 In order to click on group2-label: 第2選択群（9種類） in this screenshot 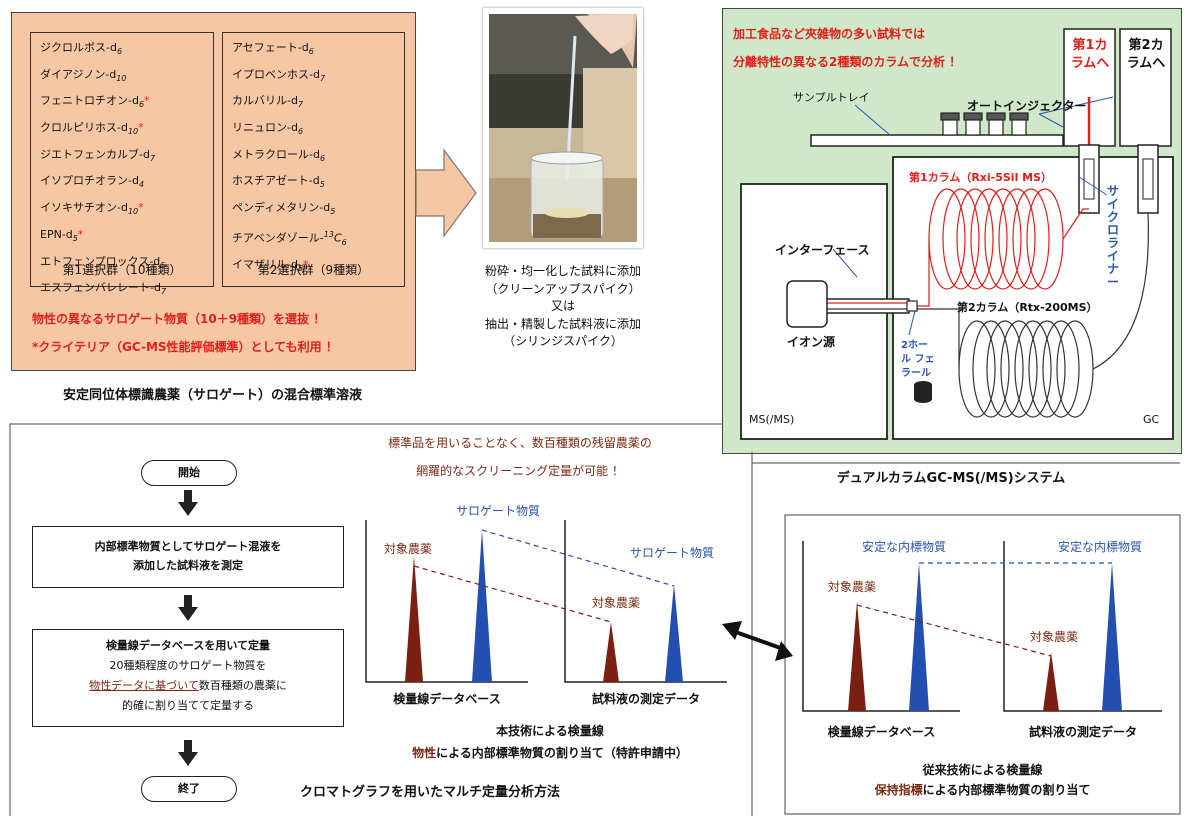, I will do `click(313, 270)`.